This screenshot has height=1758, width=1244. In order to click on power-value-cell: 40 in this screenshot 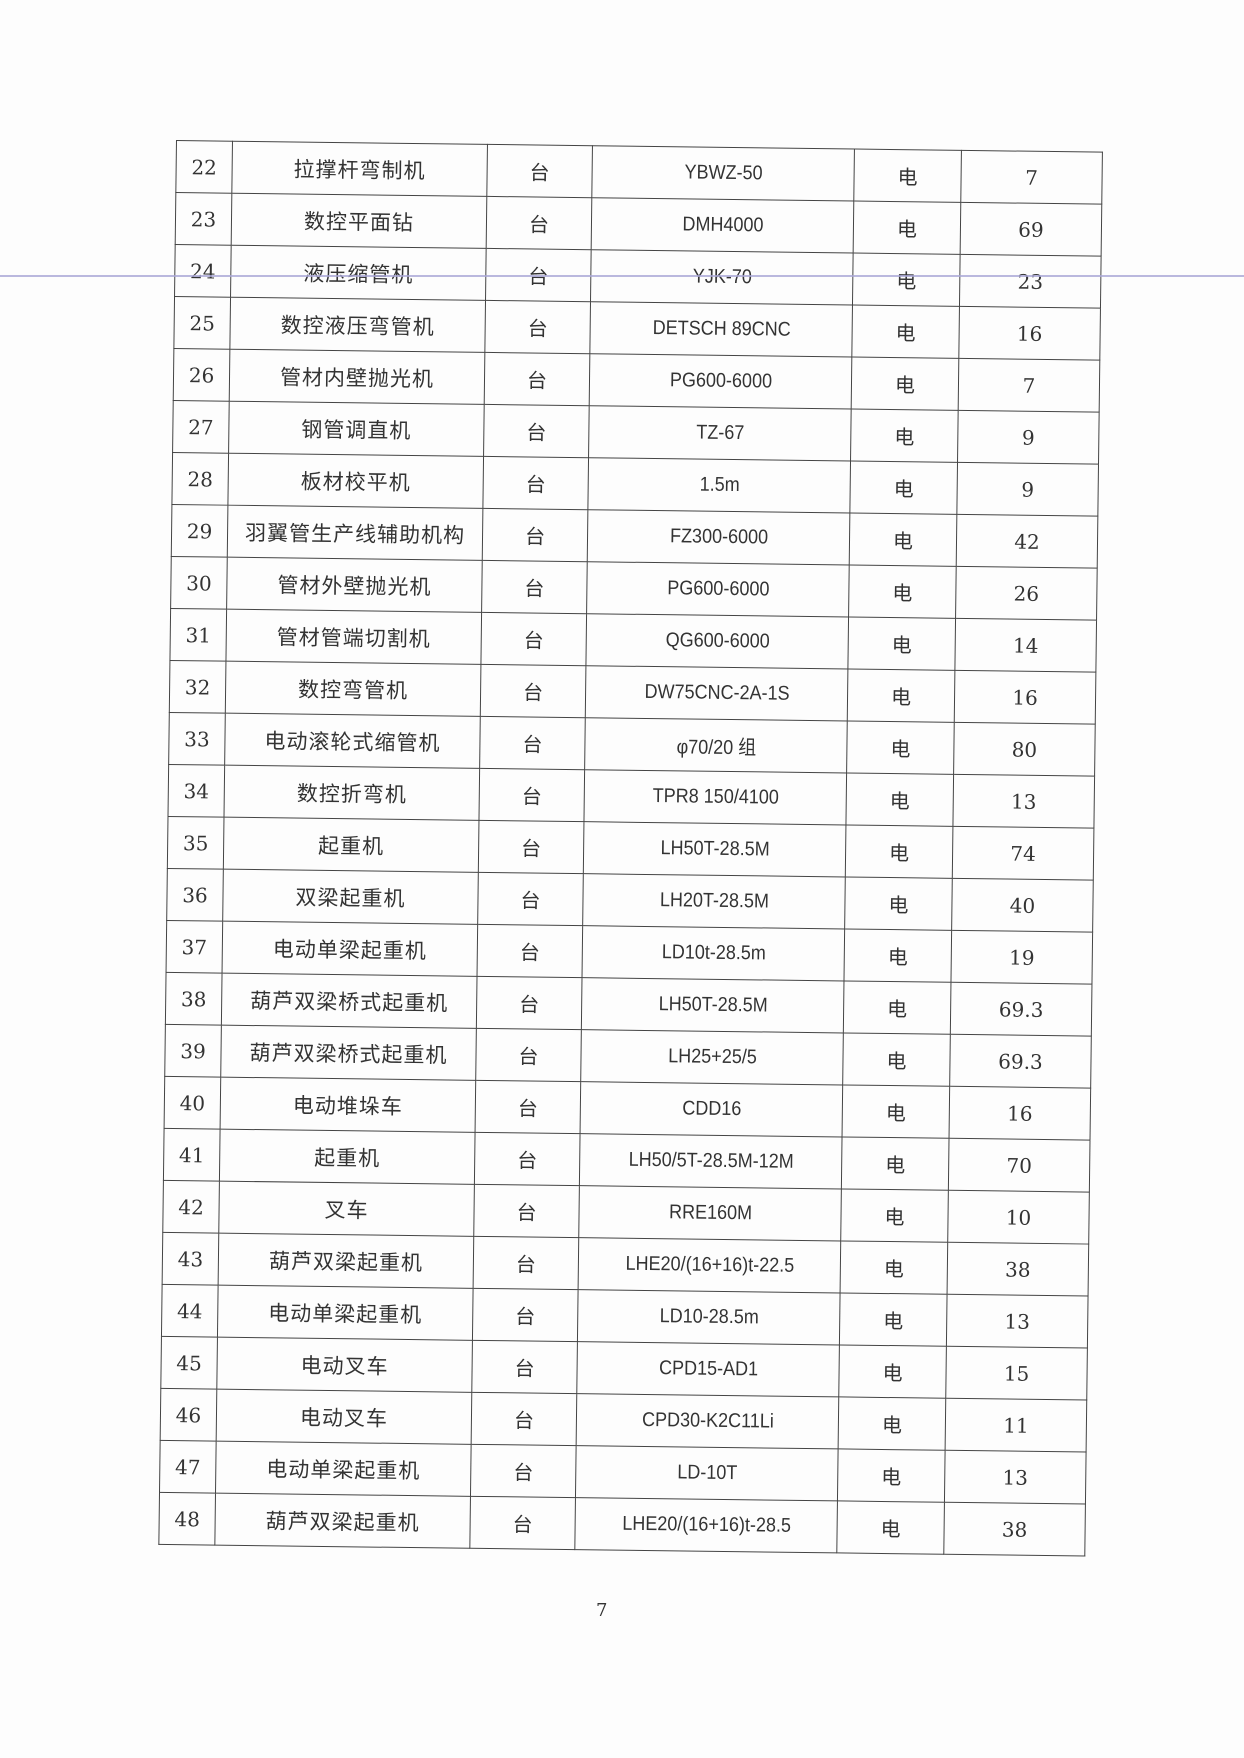, I will do `click(1022, 905)`.